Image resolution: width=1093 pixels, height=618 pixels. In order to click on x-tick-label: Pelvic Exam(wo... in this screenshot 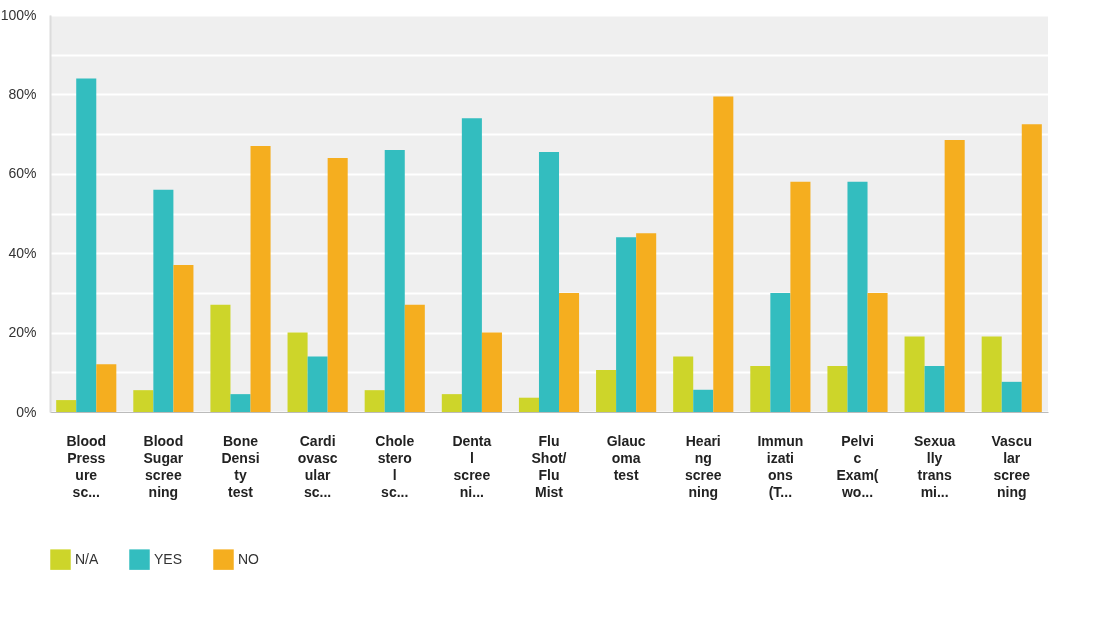, I will do `click(857, 466)`.